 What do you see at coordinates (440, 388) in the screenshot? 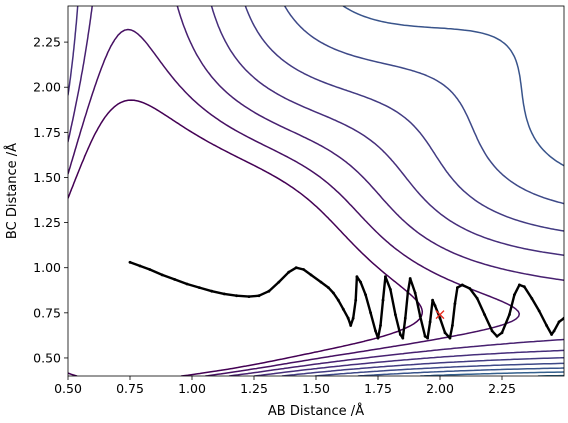
I see `x-tick-label: 2.00` at bounding box center [440, 388].